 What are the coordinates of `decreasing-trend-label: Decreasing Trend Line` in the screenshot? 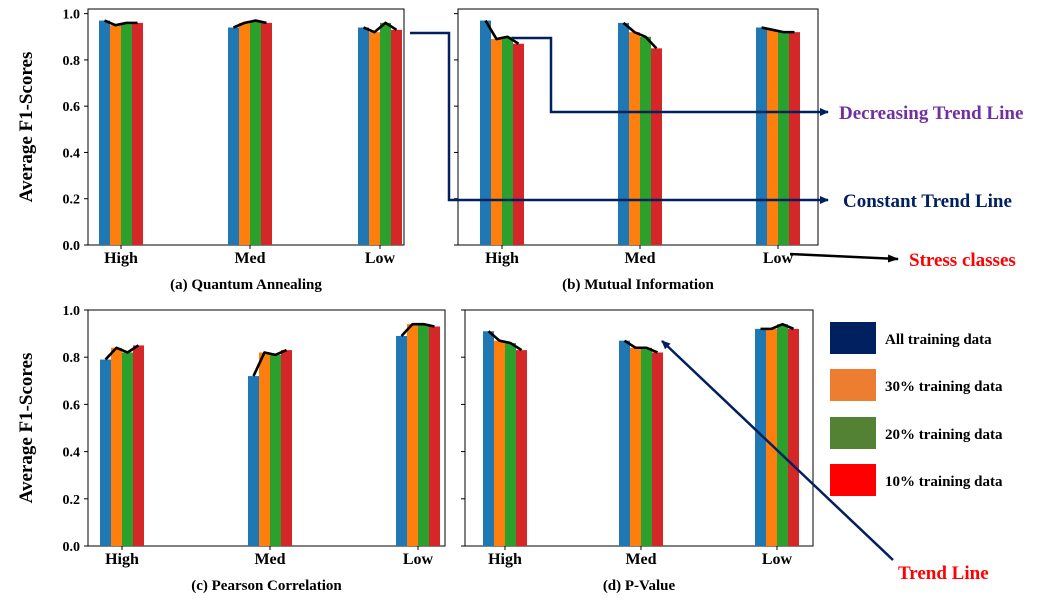 It's located at (931, 113).